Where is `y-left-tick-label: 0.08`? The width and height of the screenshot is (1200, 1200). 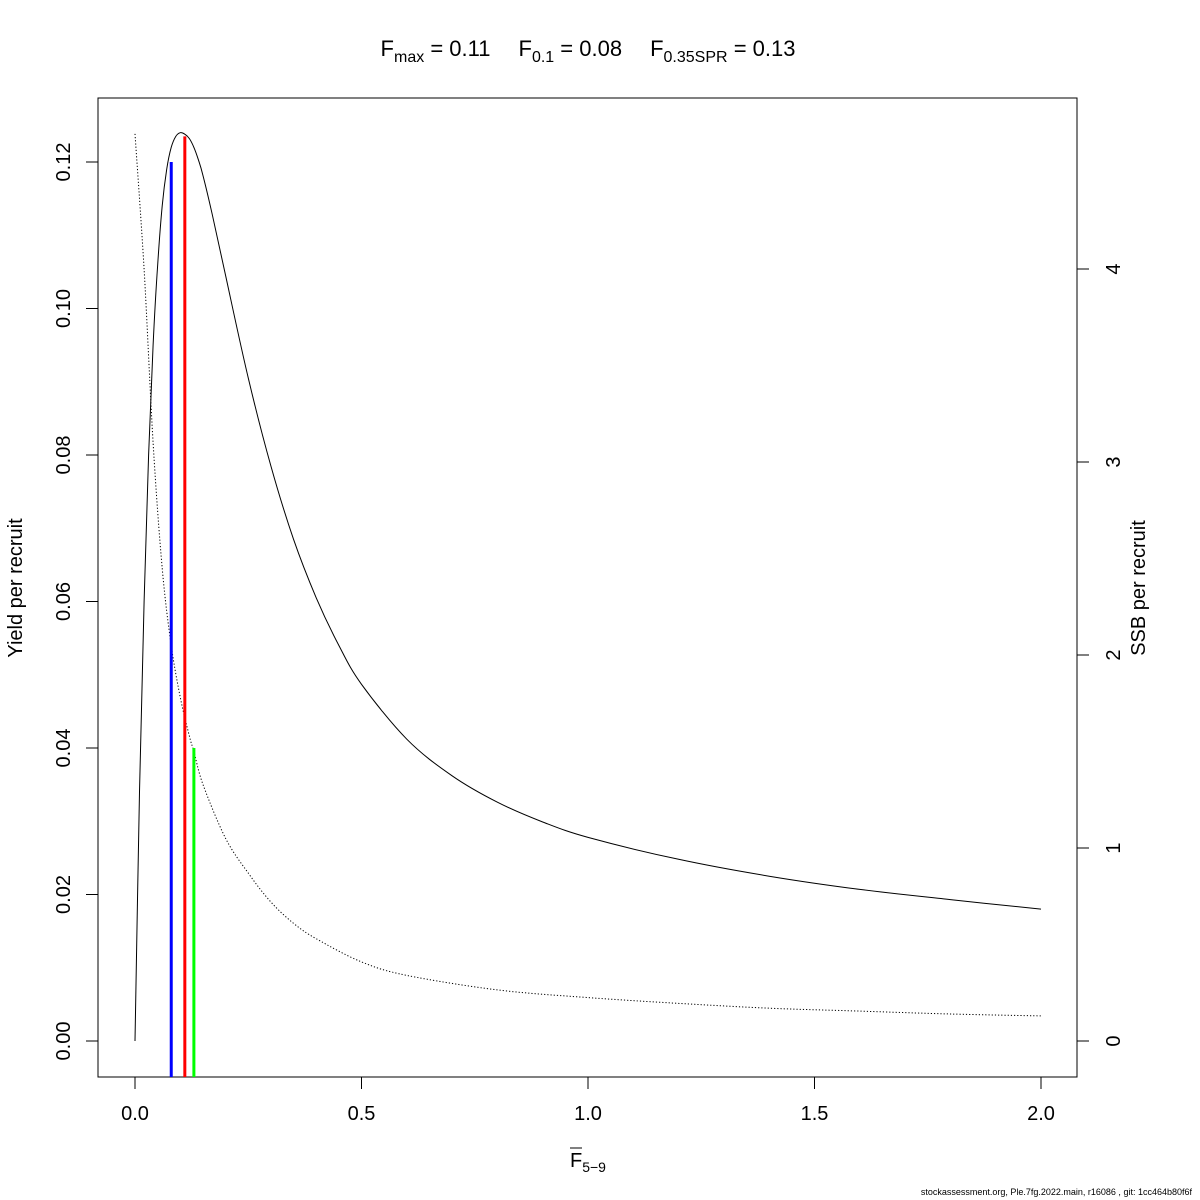 y-left-tick-label: 0.08 is located at coordinates (64, 455).